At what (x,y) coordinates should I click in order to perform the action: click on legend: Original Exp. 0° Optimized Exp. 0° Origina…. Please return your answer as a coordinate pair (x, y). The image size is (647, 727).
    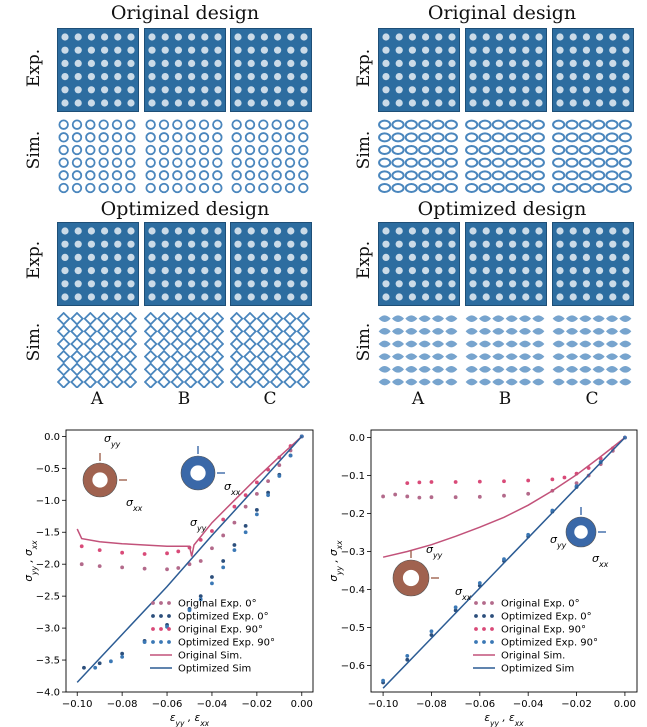
    Looking at the image, I should click on (212, 637).